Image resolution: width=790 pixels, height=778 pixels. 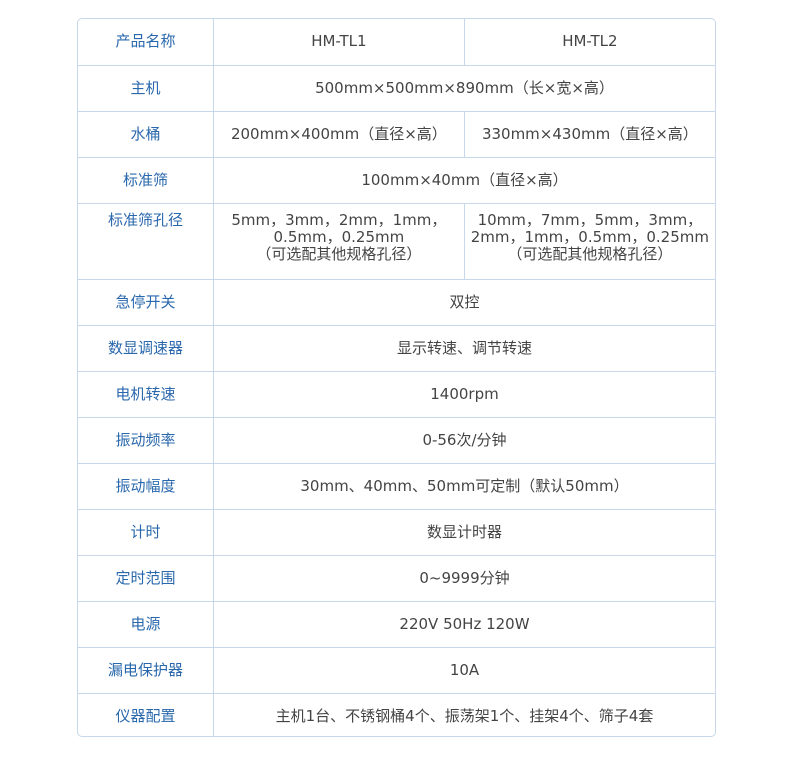 I want to click on value-line: 10mm，7mm，5mm，3mm，, so click(x=590, y=219).